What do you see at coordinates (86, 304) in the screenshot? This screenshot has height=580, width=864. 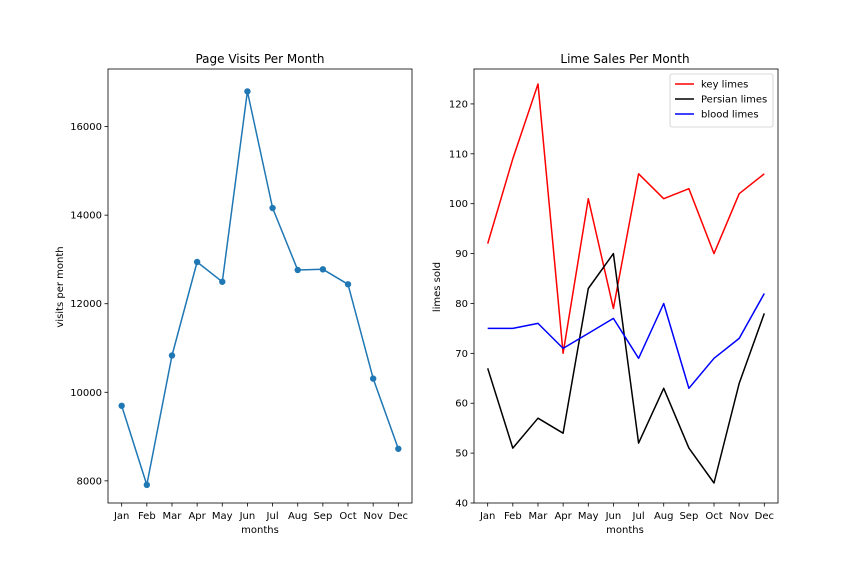 I see `y-tick-label: 12000` at bounding box center [86, 304].